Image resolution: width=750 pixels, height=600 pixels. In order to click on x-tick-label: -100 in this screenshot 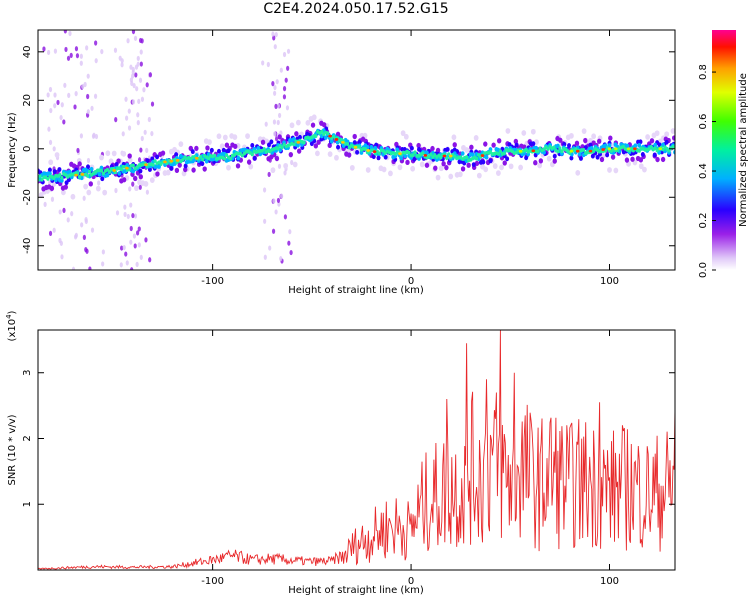, I will do `click(212, 281)`.